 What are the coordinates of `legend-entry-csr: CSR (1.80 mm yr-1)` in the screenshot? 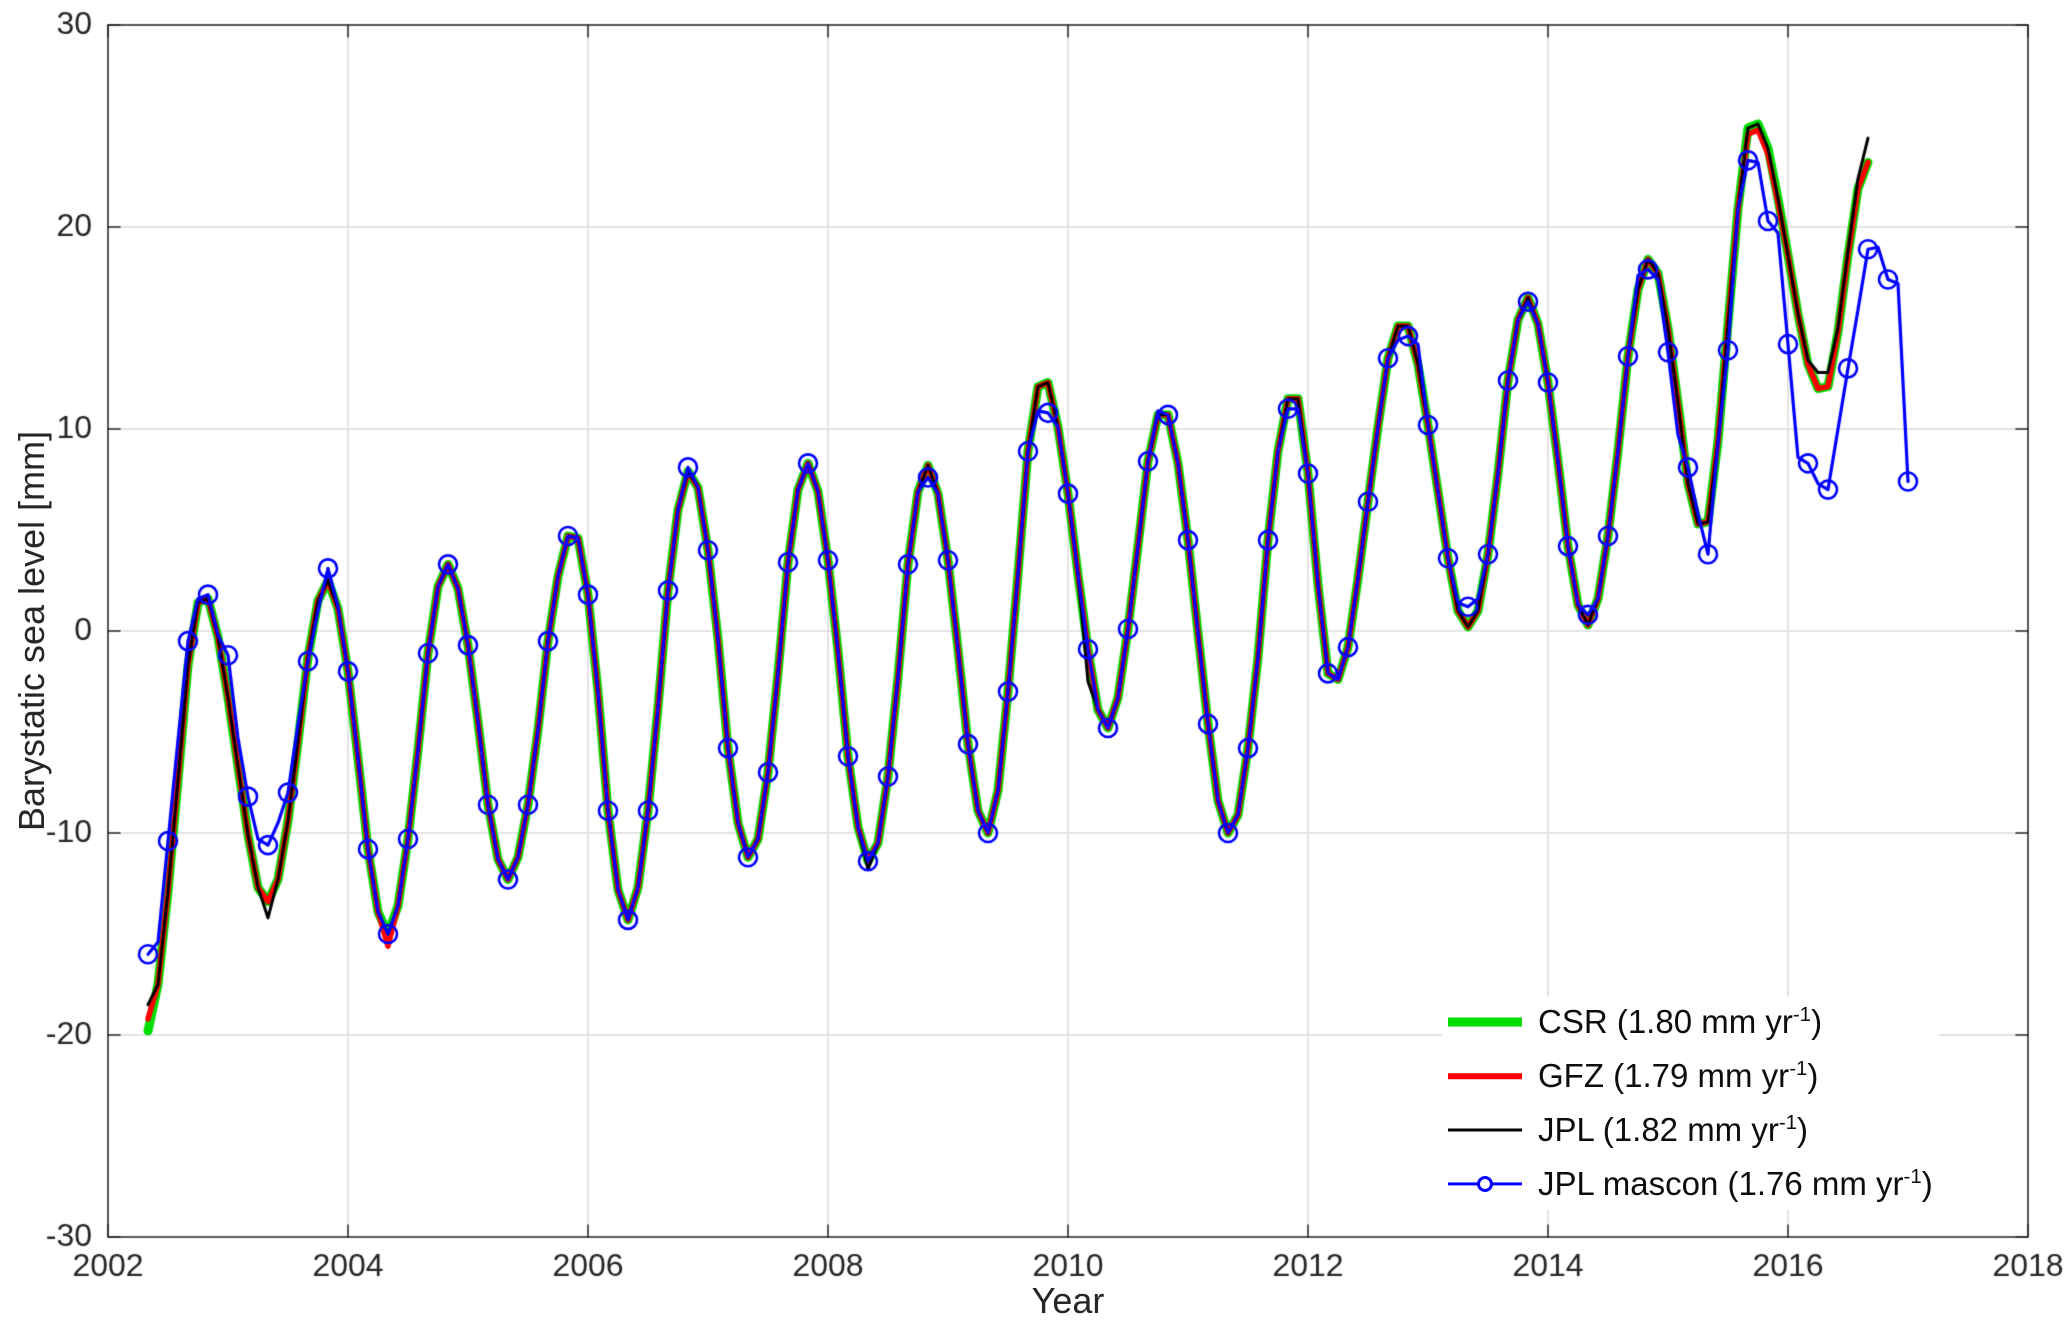 It's located at (1690, 1022).